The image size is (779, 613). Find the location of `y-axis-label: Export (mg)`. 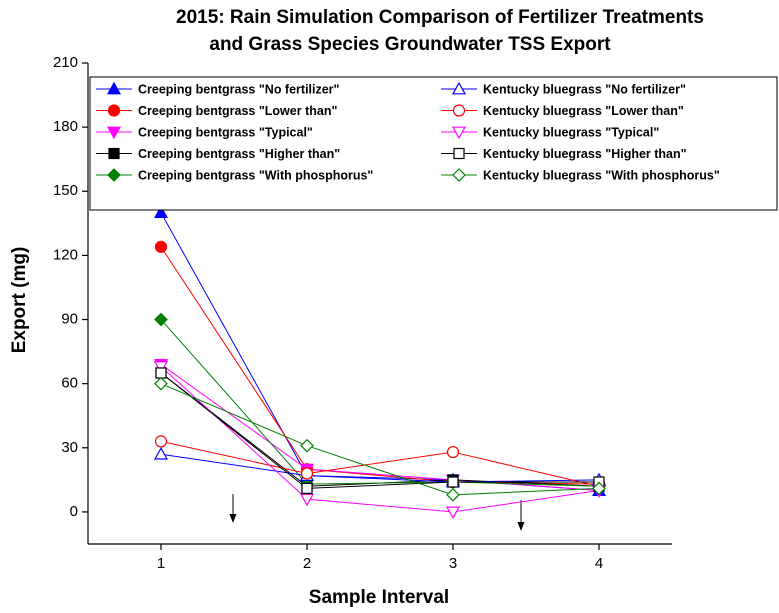

y-axis-label: Export (mg) is located at coordinates (19, 300).